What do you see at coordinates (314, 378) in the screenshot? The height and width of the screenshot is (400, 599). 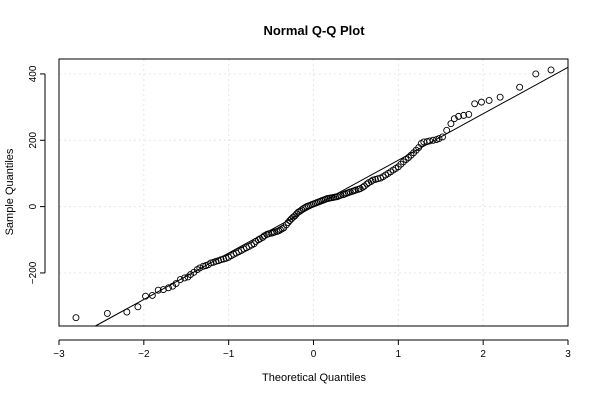 I see `x-axis-label: Theoretical Quantiles` at bounding box center [314, 378].